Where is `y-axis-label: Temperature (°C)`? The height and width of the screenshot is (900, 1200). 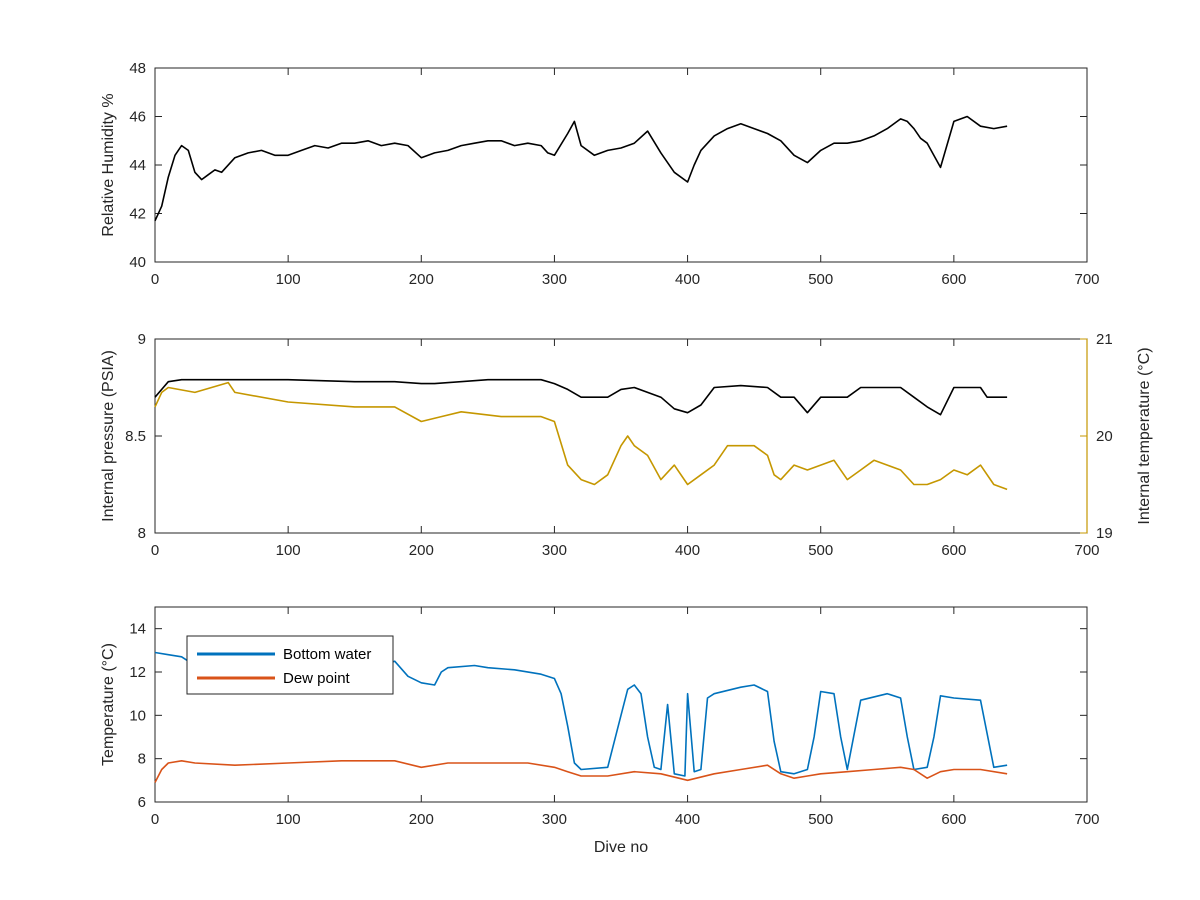 y-axis-label: Temperature (°C) is located at coordinates (108, 704).